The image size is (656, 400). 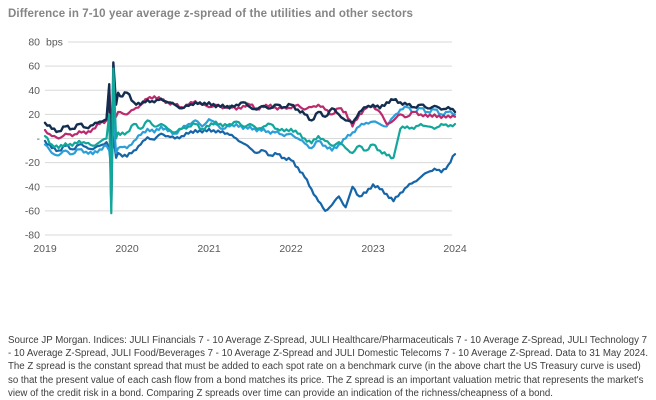 I want to click on svg-text: 2019, so click(x=45, y=249).